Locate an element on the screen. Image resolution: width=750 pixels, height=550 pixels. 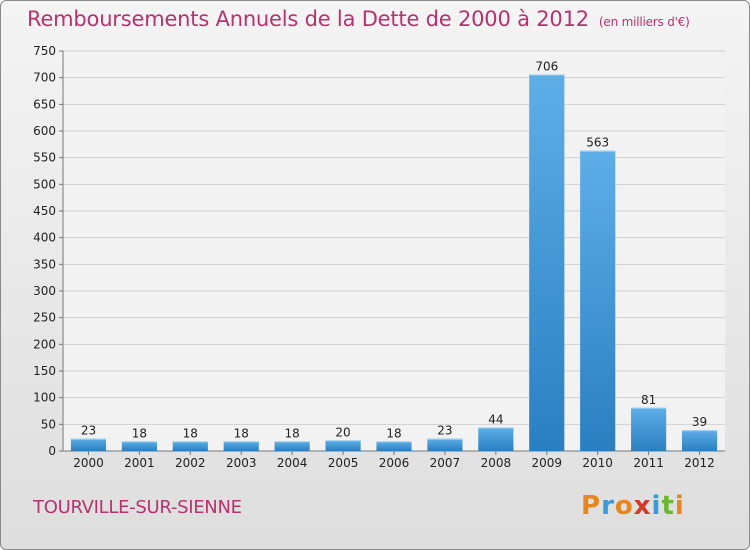
y-tick-label: 300 is located at coordinates (44, 291).